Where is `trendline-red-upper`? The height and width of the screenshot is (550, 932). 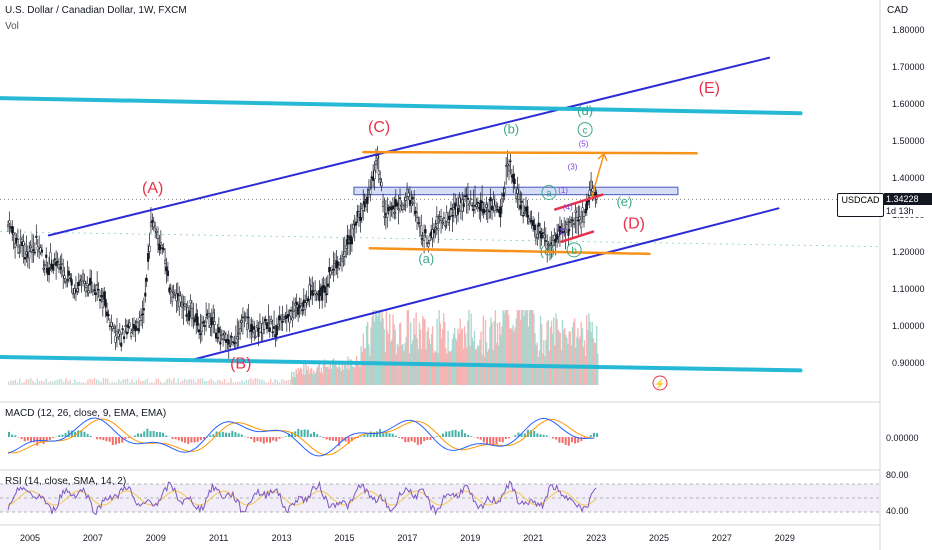 trendline-red-upper is located at coordinates (578, 202).